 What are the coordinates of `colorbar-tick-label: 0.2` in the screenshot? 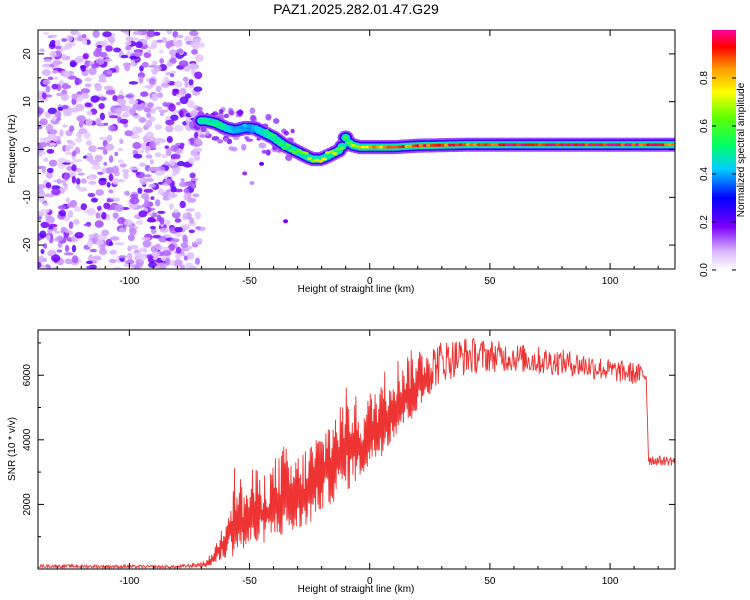 It's located at (704, 222).